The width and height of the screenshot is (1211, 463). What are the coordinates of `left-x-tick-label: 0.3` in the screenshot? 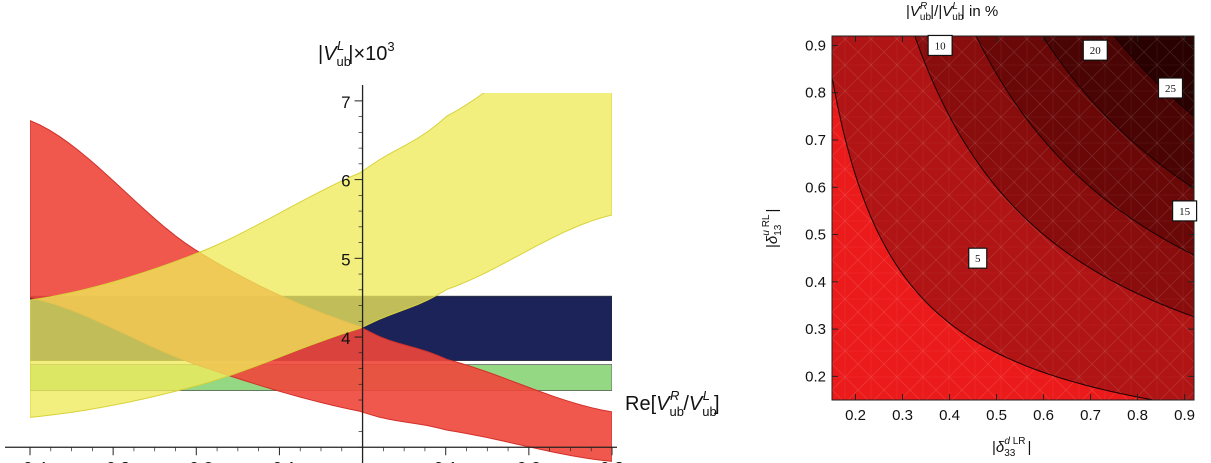 It's located at (612, 460).